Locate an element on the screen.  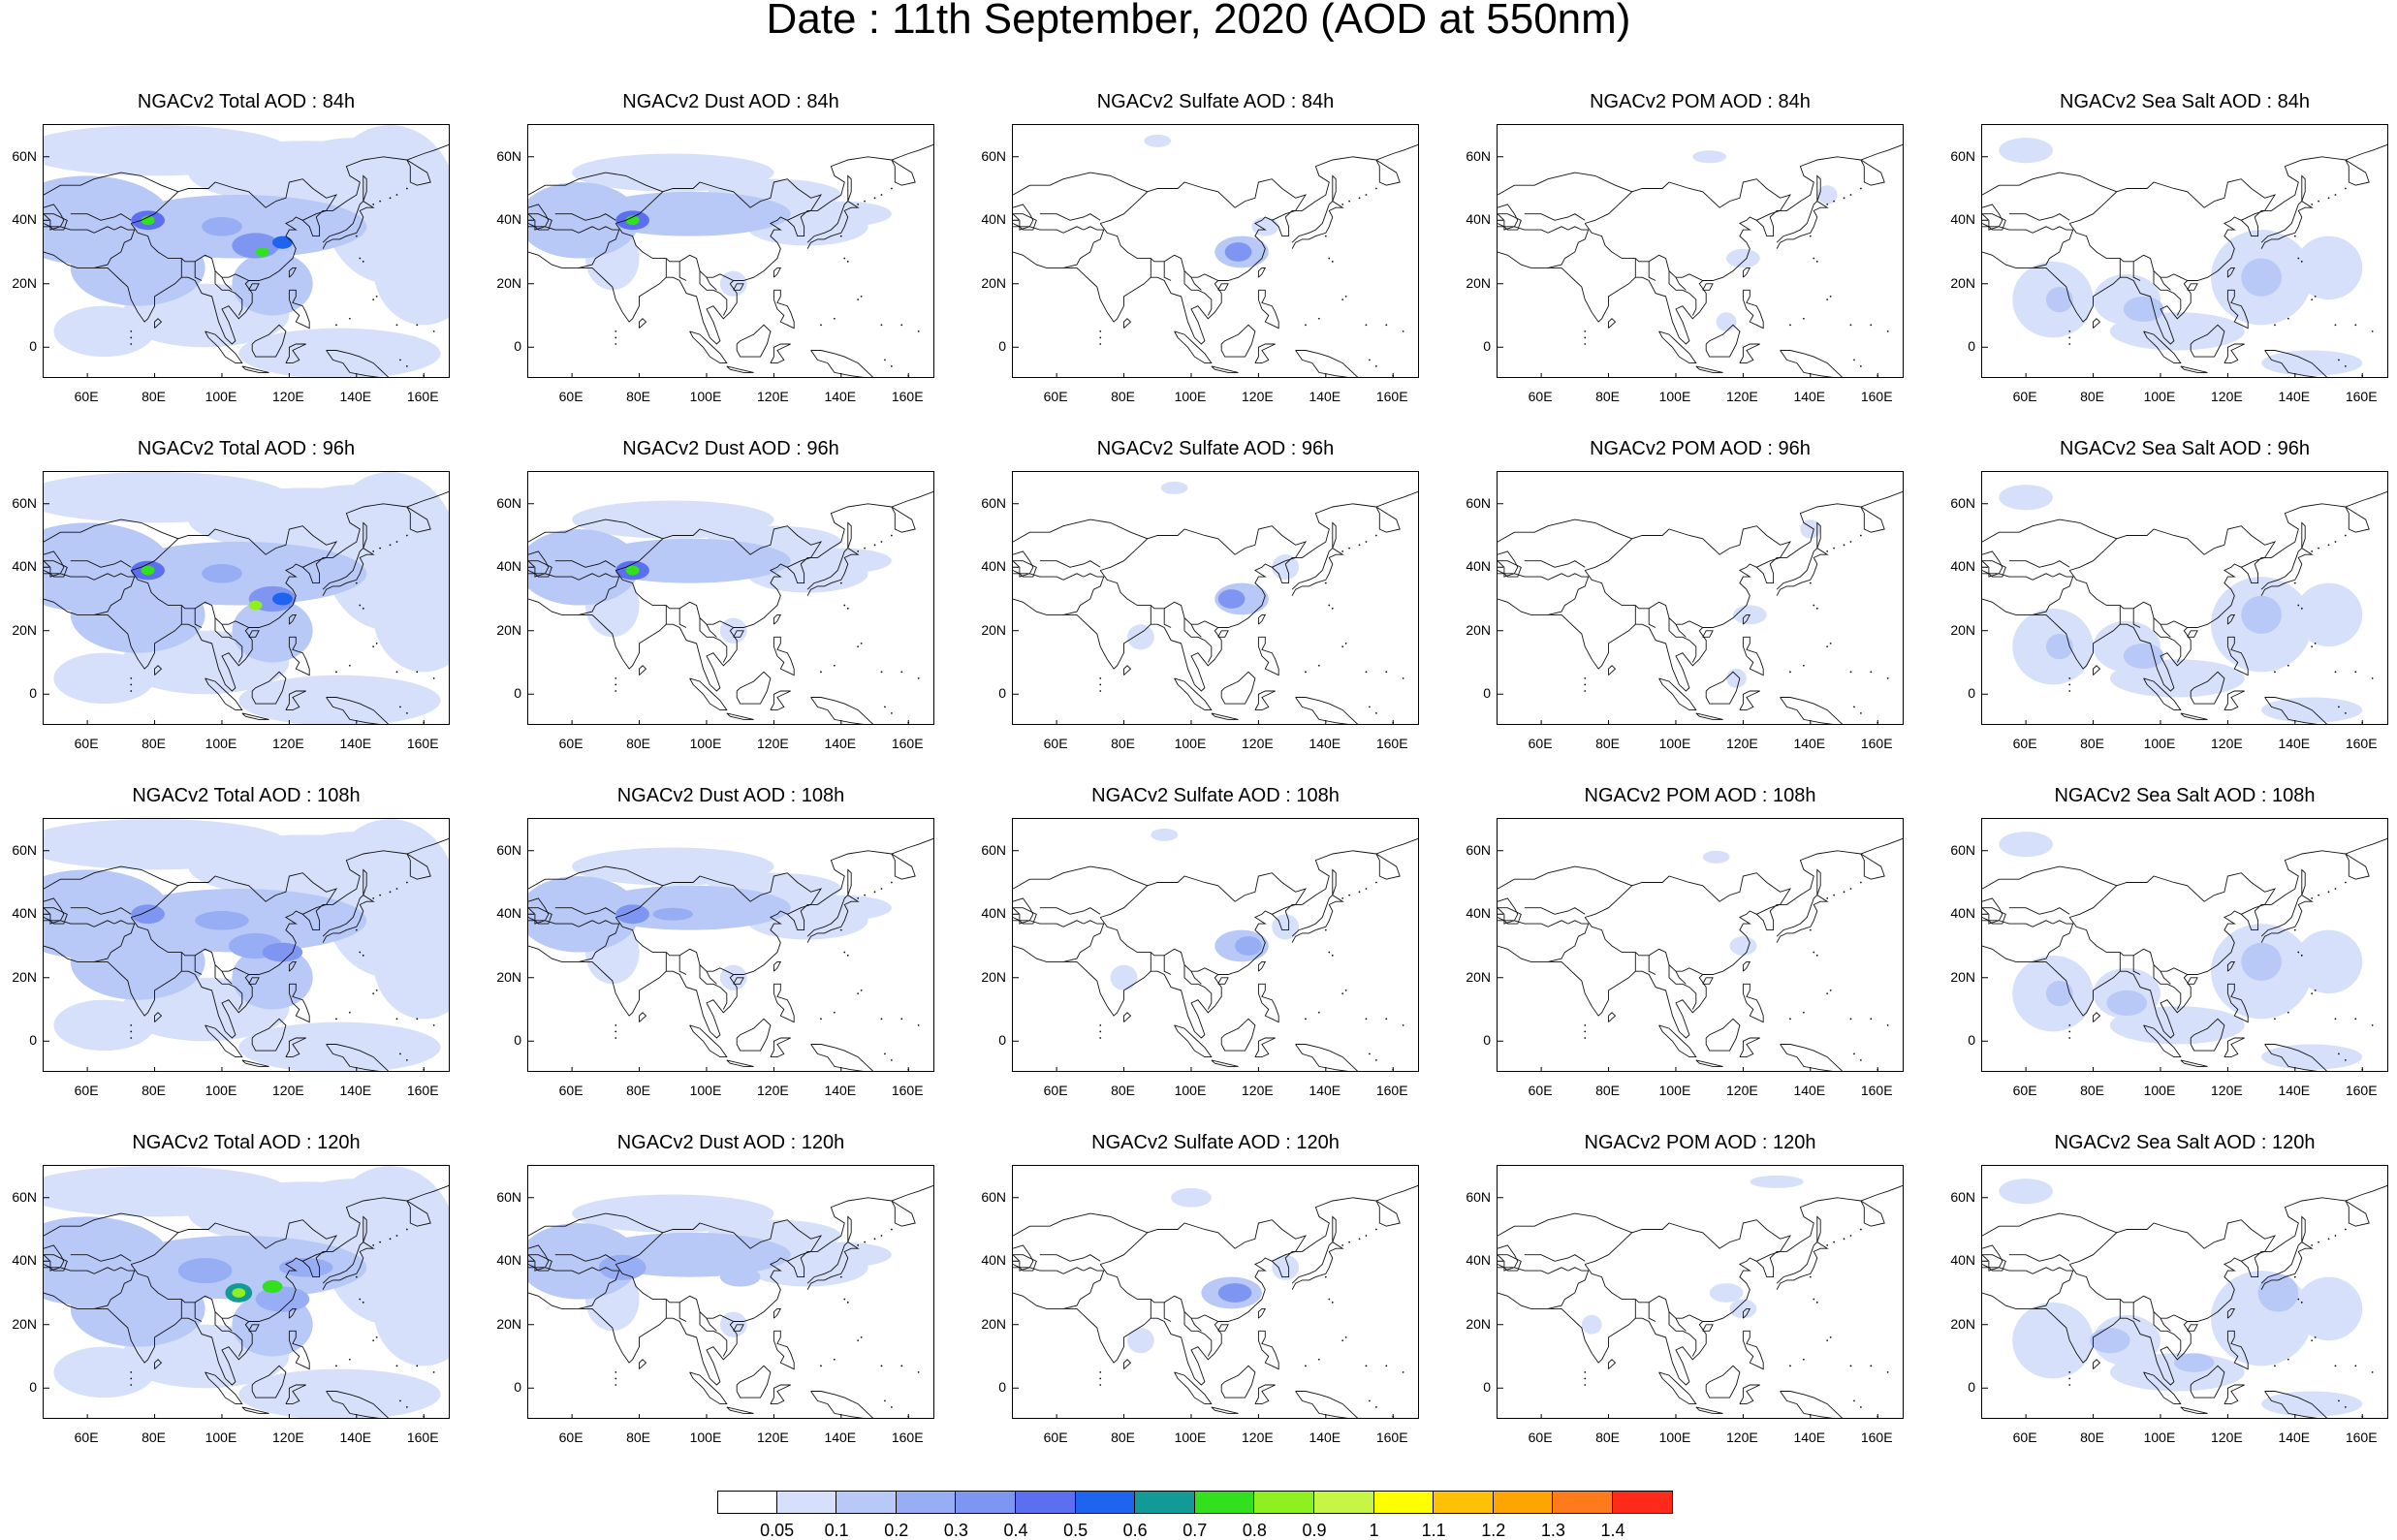
lon-label: 80E is located at coordinates (1123, 1437).